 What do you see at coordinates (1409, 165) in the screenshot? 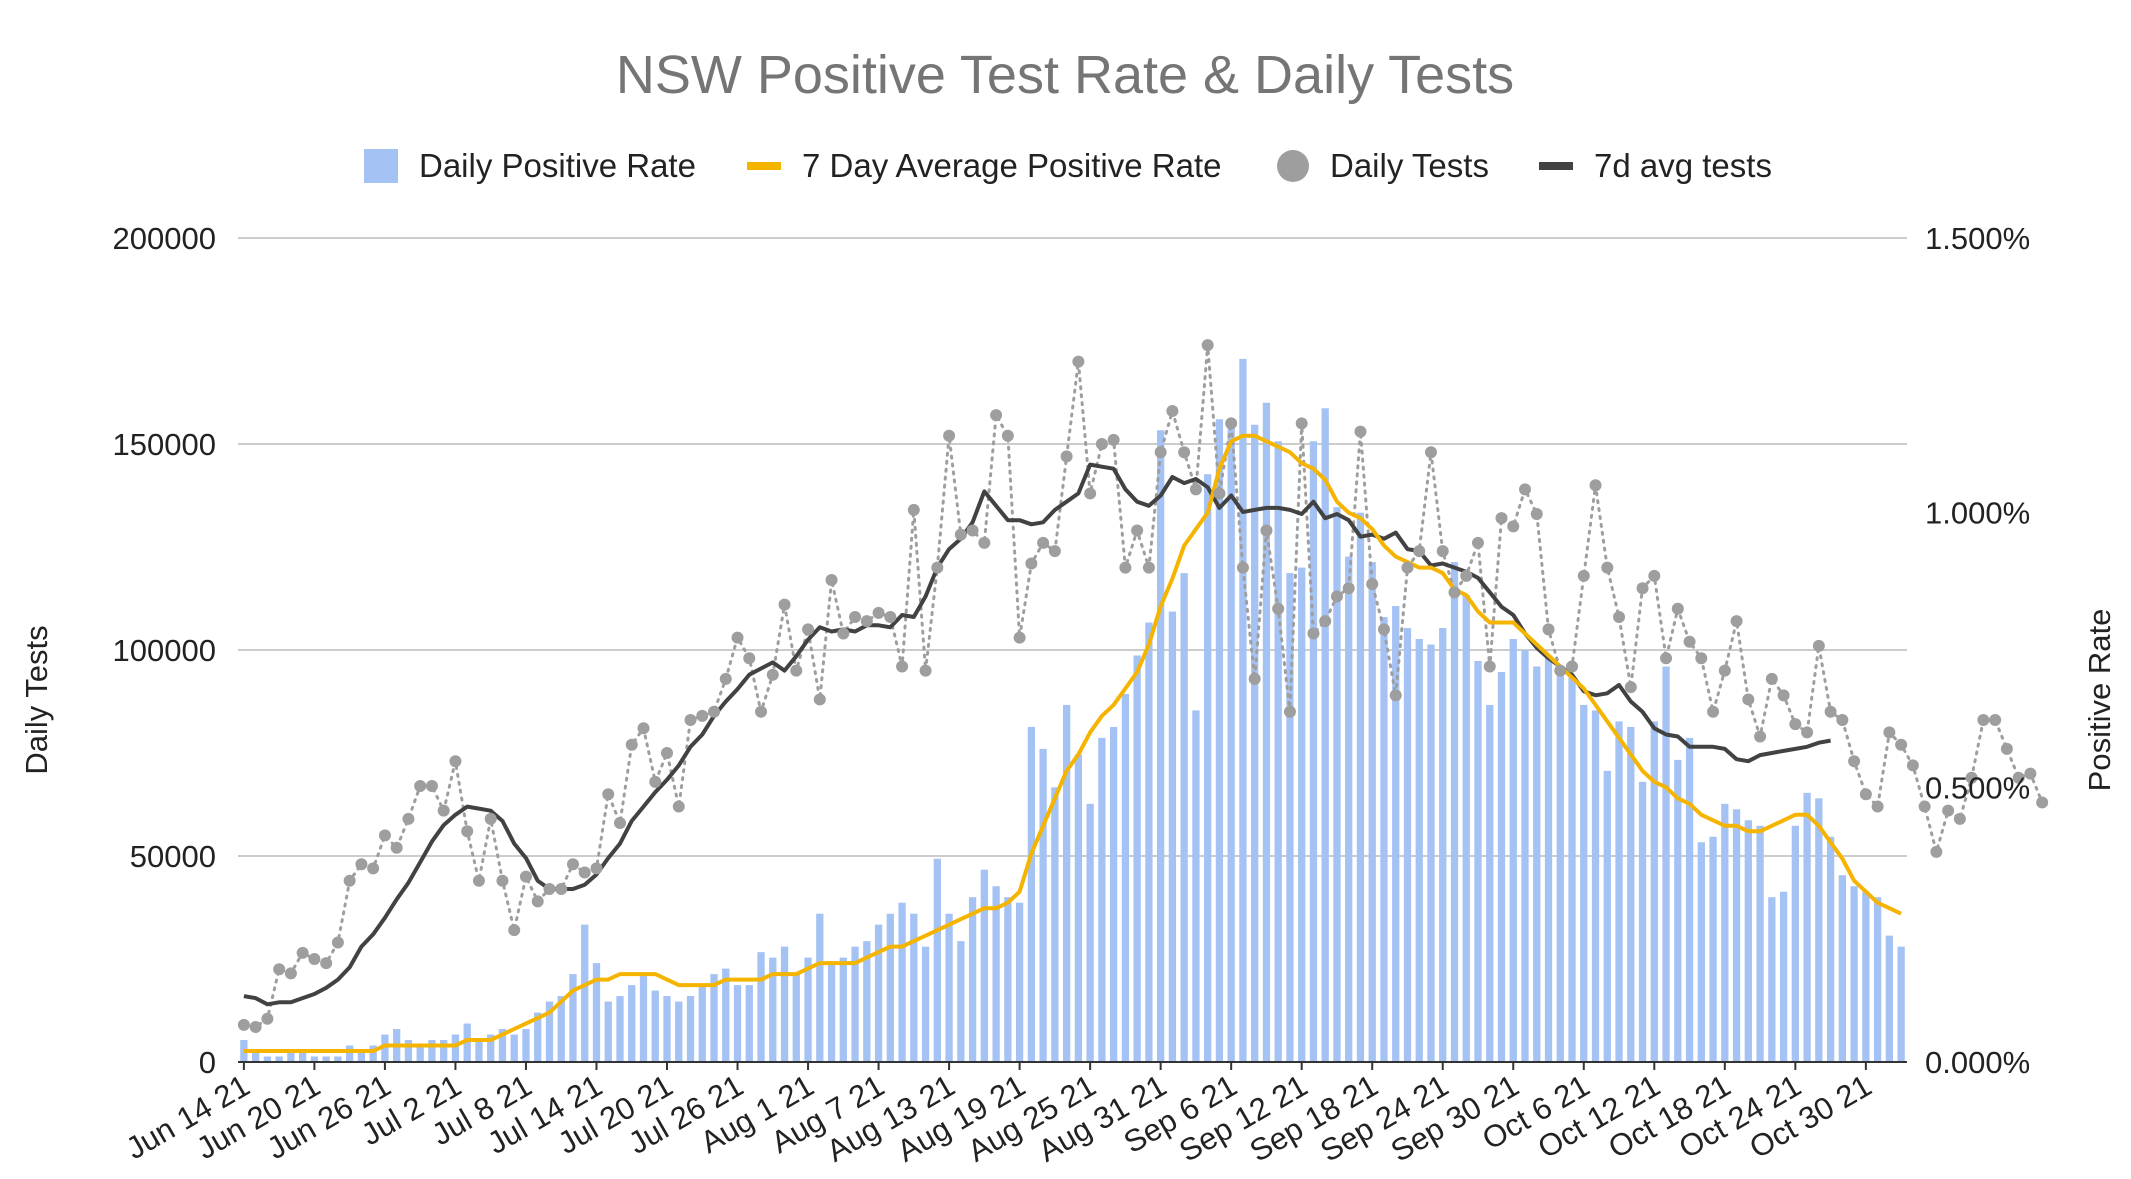
I see `legend-label-daily-tests: Daily Tests` at bounding box center [1409, 165].